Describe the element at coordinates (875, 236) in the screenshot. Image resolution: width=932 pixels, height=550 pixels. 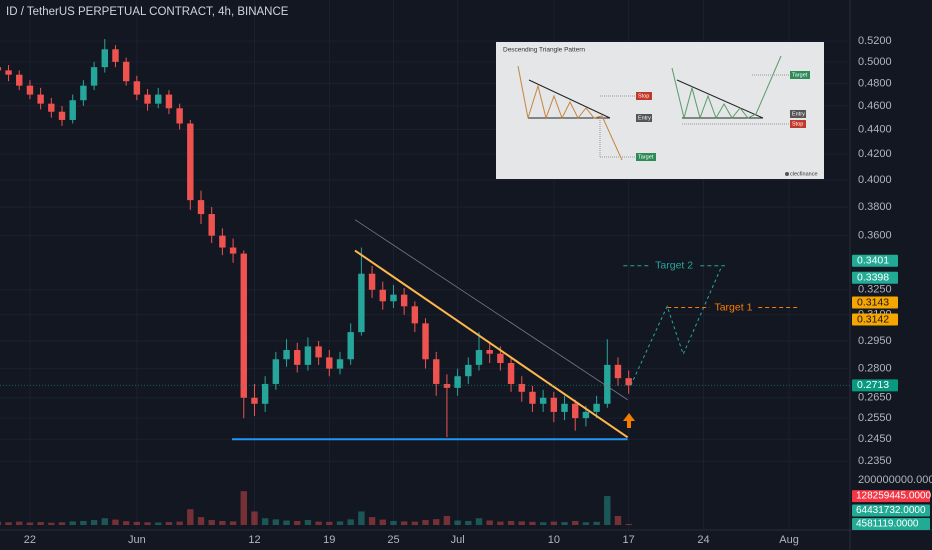
I see `y-tick-label: 0.3600` at that location.